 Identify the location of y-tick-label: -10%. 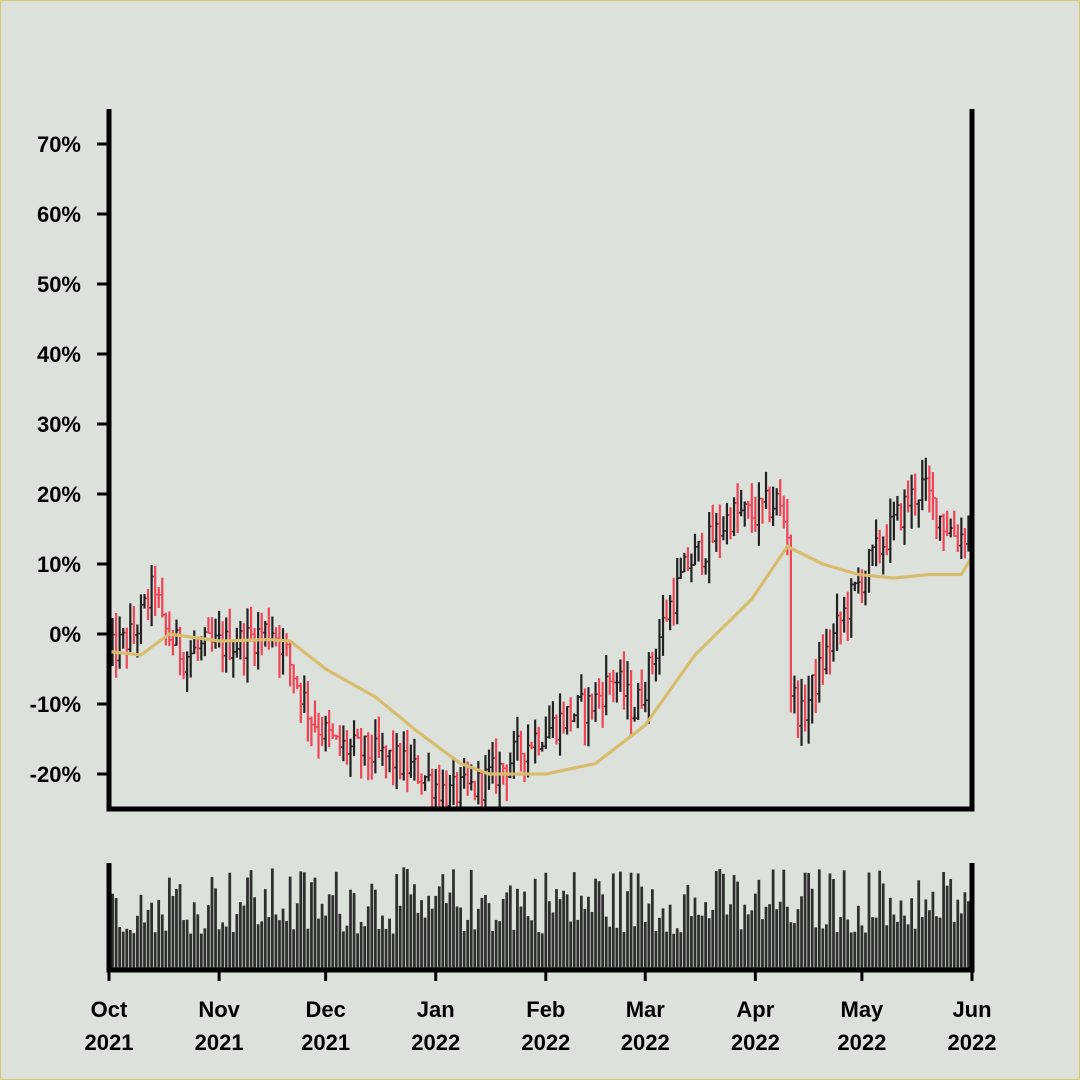
(55, 704).